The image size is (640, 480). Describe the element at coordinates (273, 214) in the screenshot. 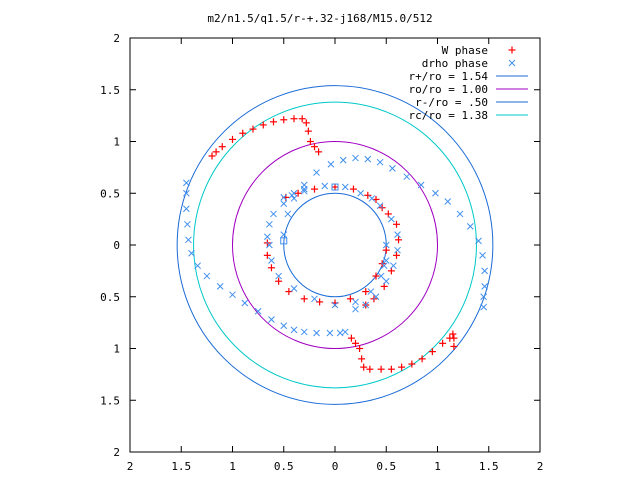

I see `series-1-point-45-b` at that location.